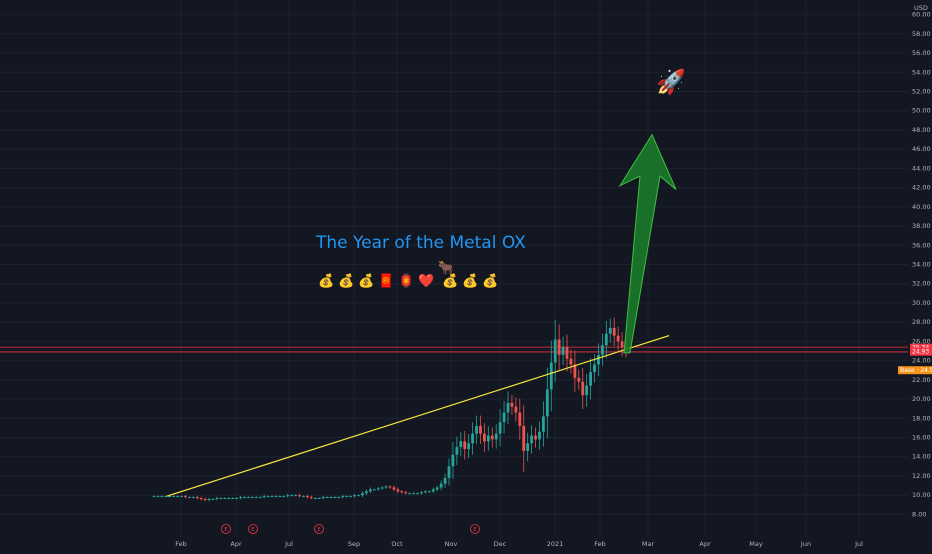 Image resolution: width=932 pixels, height=554 pixels. What do you see at coordinates (236, 544) in the screenshot?
I see `x-tick-label: Apr` at bounding box center [236, 544].